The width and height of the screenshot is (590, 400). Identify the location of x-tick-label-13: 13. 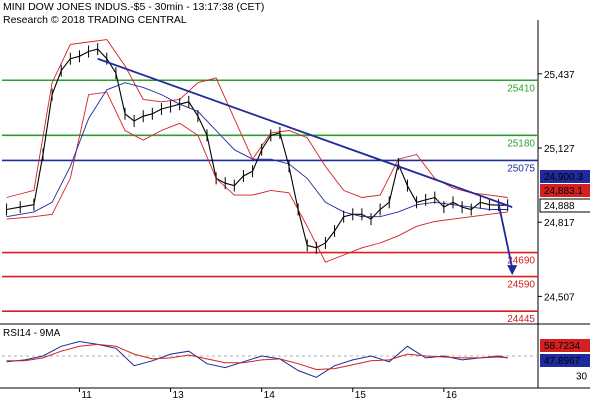
(179, 395).